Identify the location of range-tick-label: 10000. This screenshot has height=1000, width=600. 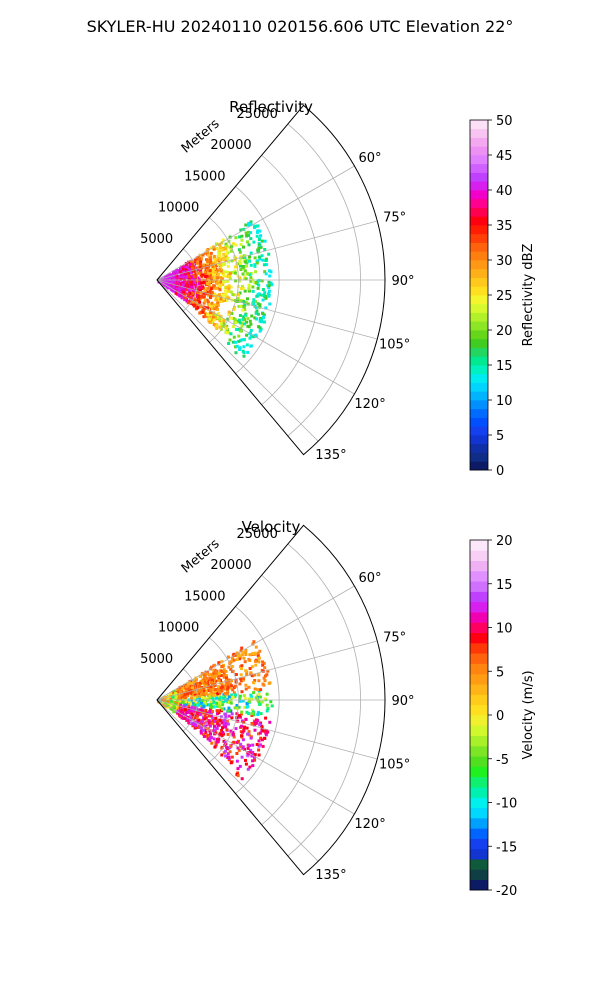
(178, 628).